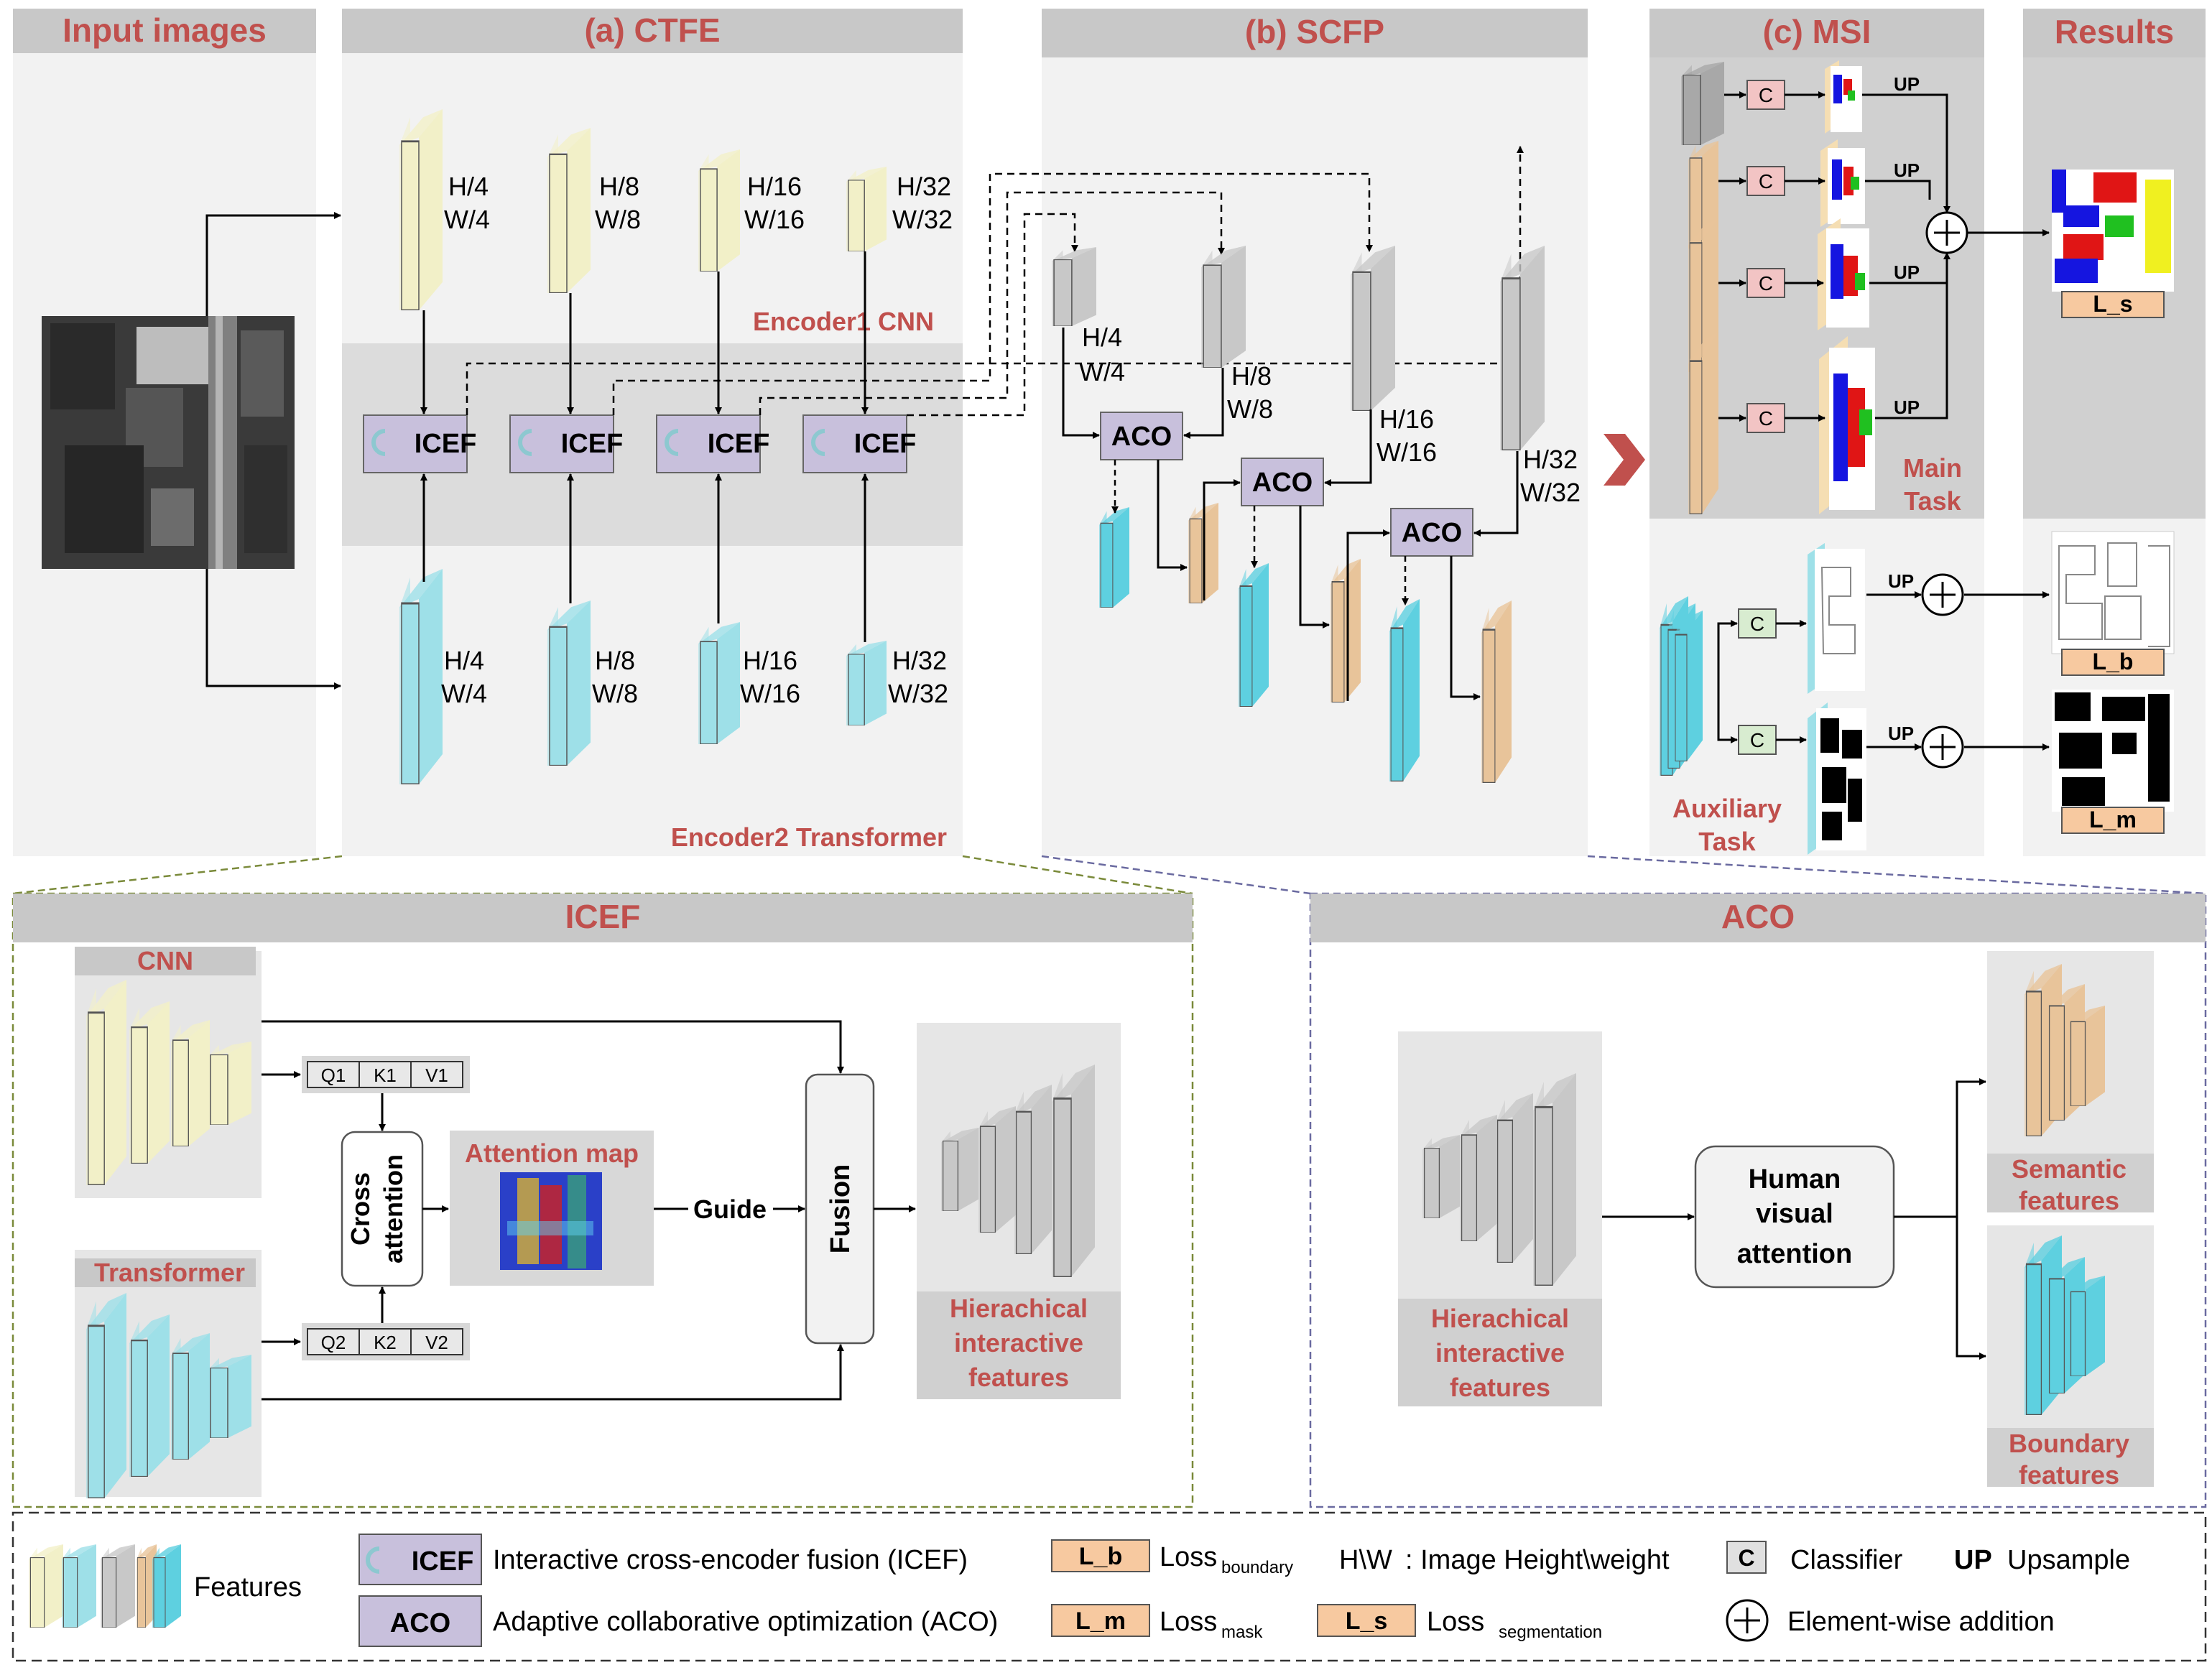  I want to click on up-label-4: UP, so click(1907, 407).